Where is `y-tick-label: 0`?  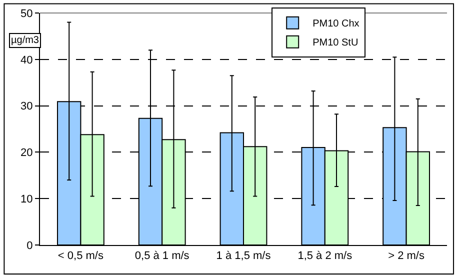 y-tick-label: 0 is located at coordinates (29, 246).